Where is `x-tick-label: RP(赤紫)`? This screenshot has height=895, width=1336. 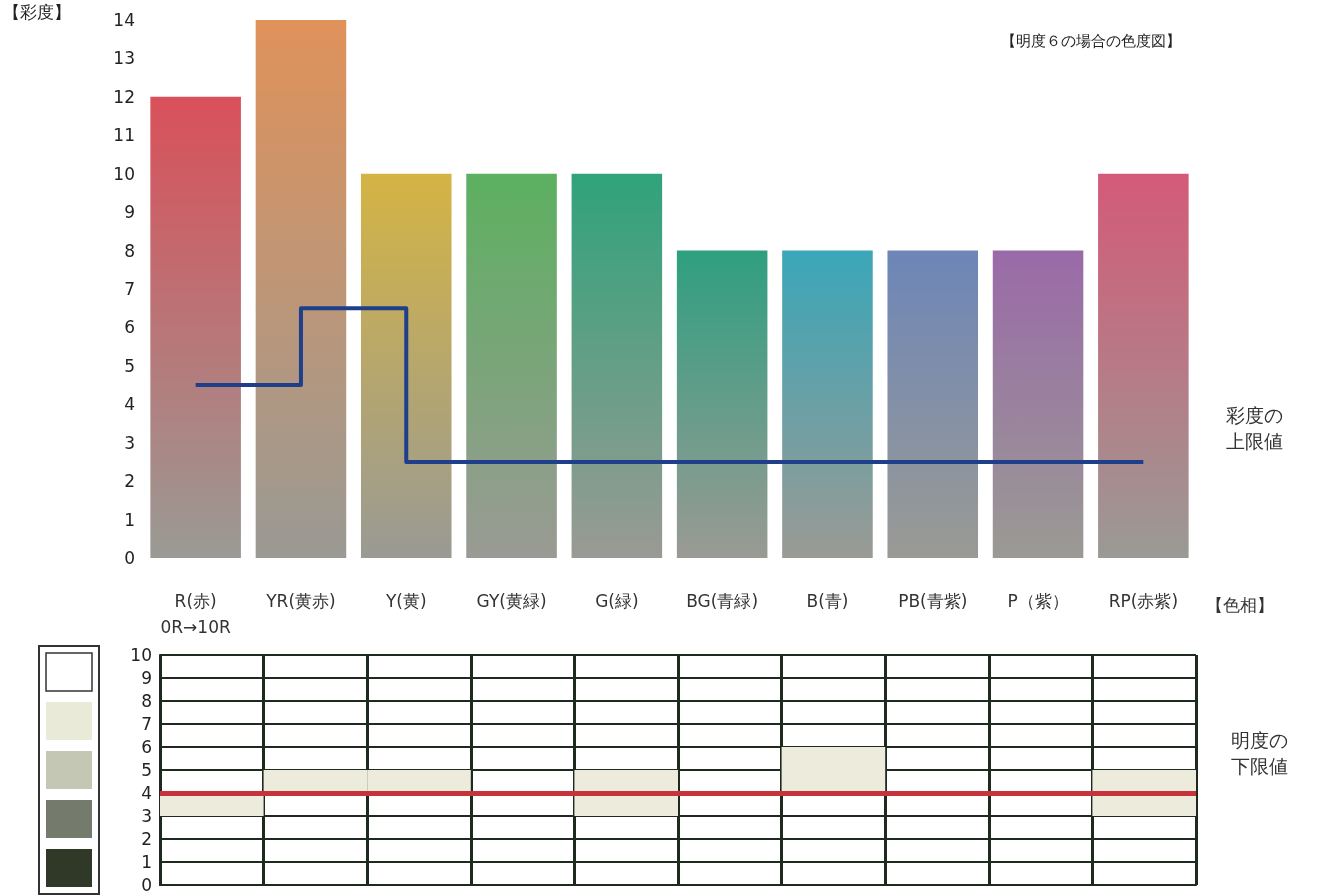 x-tick-label: RP(赤紫) is located at coordinates (1143, 601).